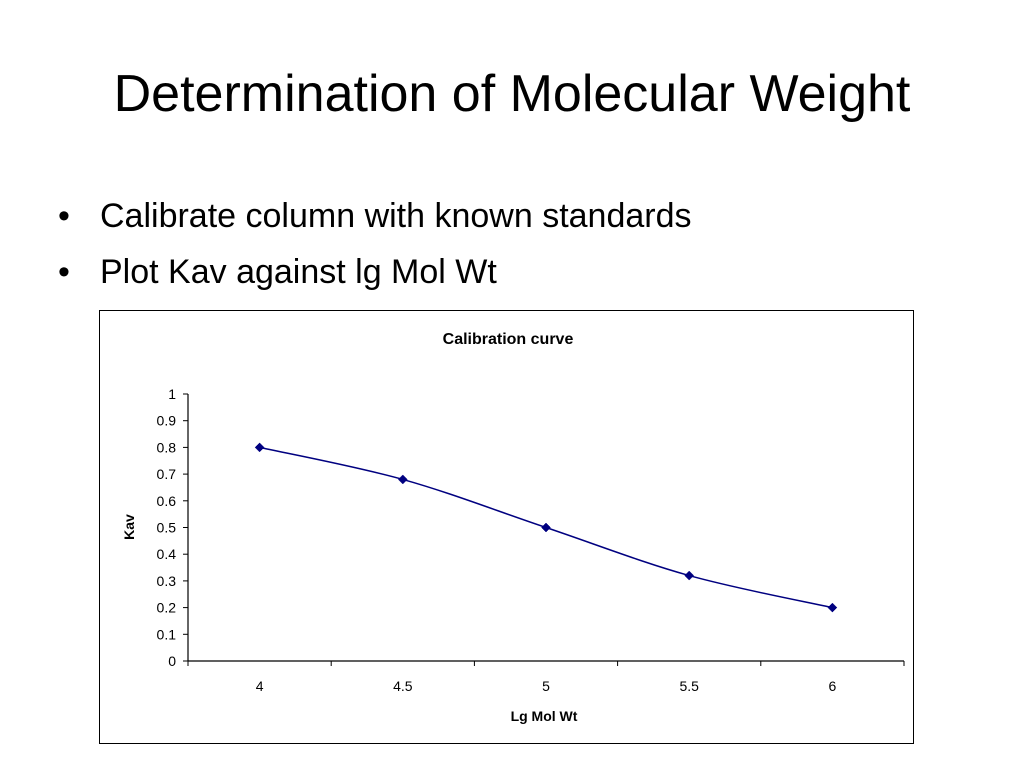 This screenshot has height=768, width=1024. Describe the element at coordinates (167, 528) in the screenshot. I see `y-tick-label: 0.5` at that location.